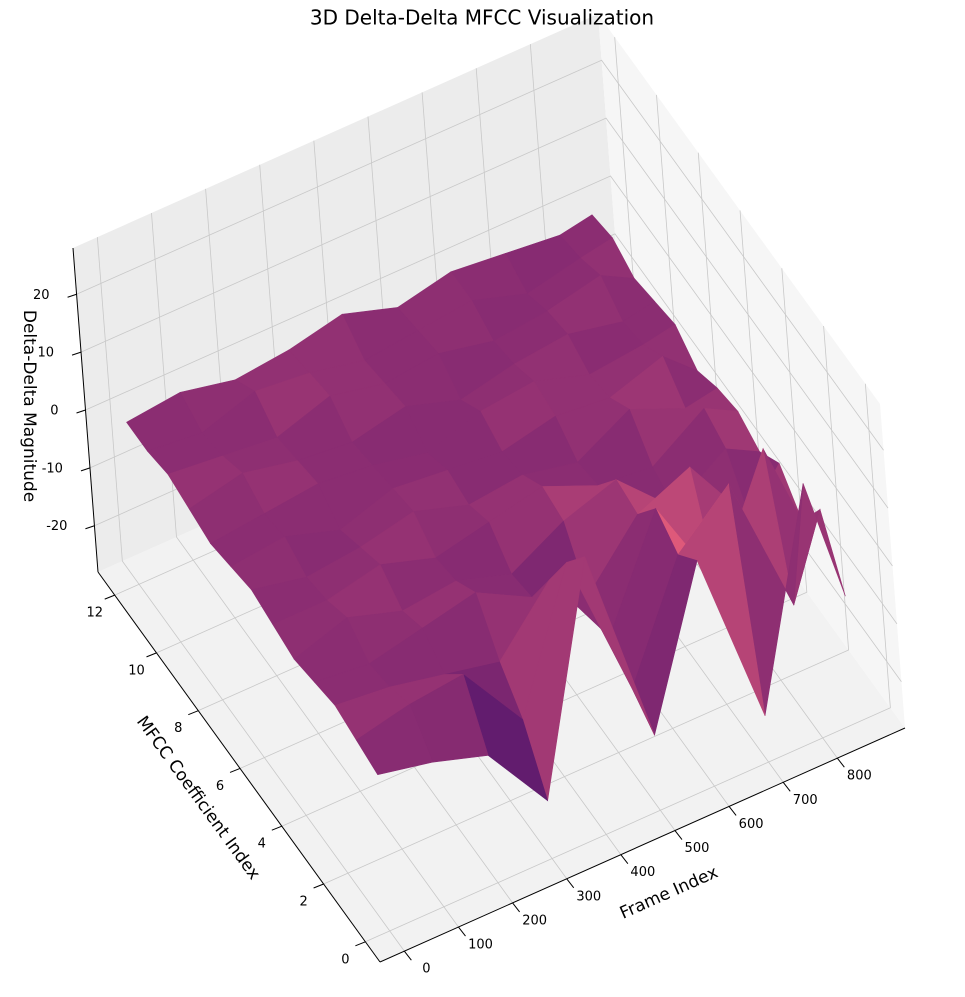  Describe the element at coordinates (345, 959) in the screenshot. I see `y-tick-label: 0` at that location.